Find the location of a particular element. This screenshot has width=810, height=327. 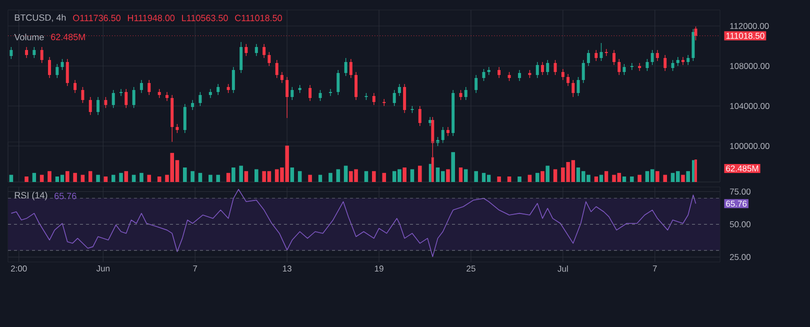

y-tick-label: 112000.00 is located at coordinates (749, 25).